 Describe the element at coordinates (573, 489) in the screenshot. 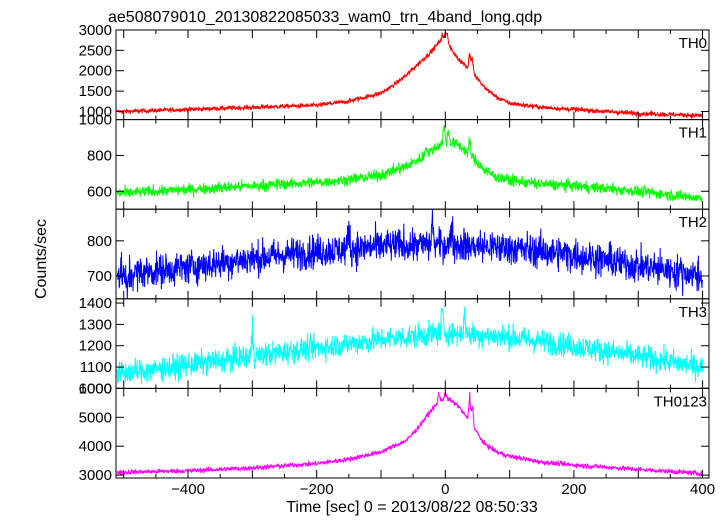

I see `x-tick-label: 200` at that location.